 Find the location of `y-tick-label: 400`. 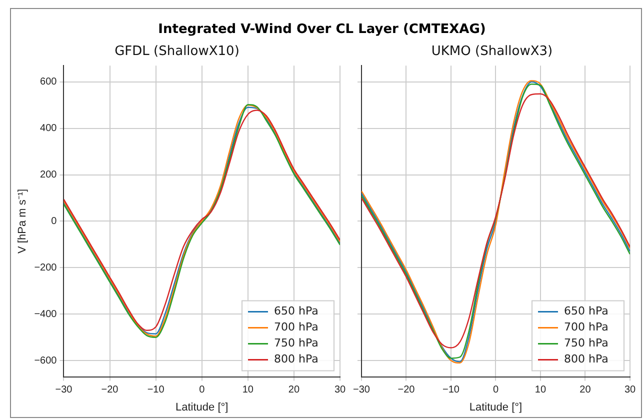

y-tick-label: 400 is located at coordinates (49, 128).